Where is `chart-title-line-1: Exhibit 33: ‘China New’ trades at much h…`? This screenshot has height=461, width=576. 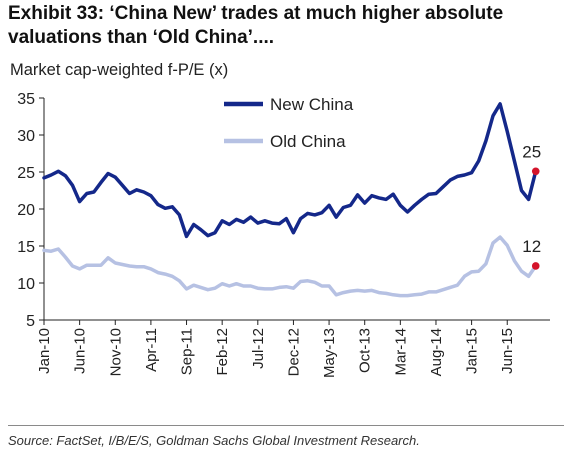
chart-title-line-1: Exhibit 33: ‘China New’ trades at much h… is located at coordinates (256, 13).